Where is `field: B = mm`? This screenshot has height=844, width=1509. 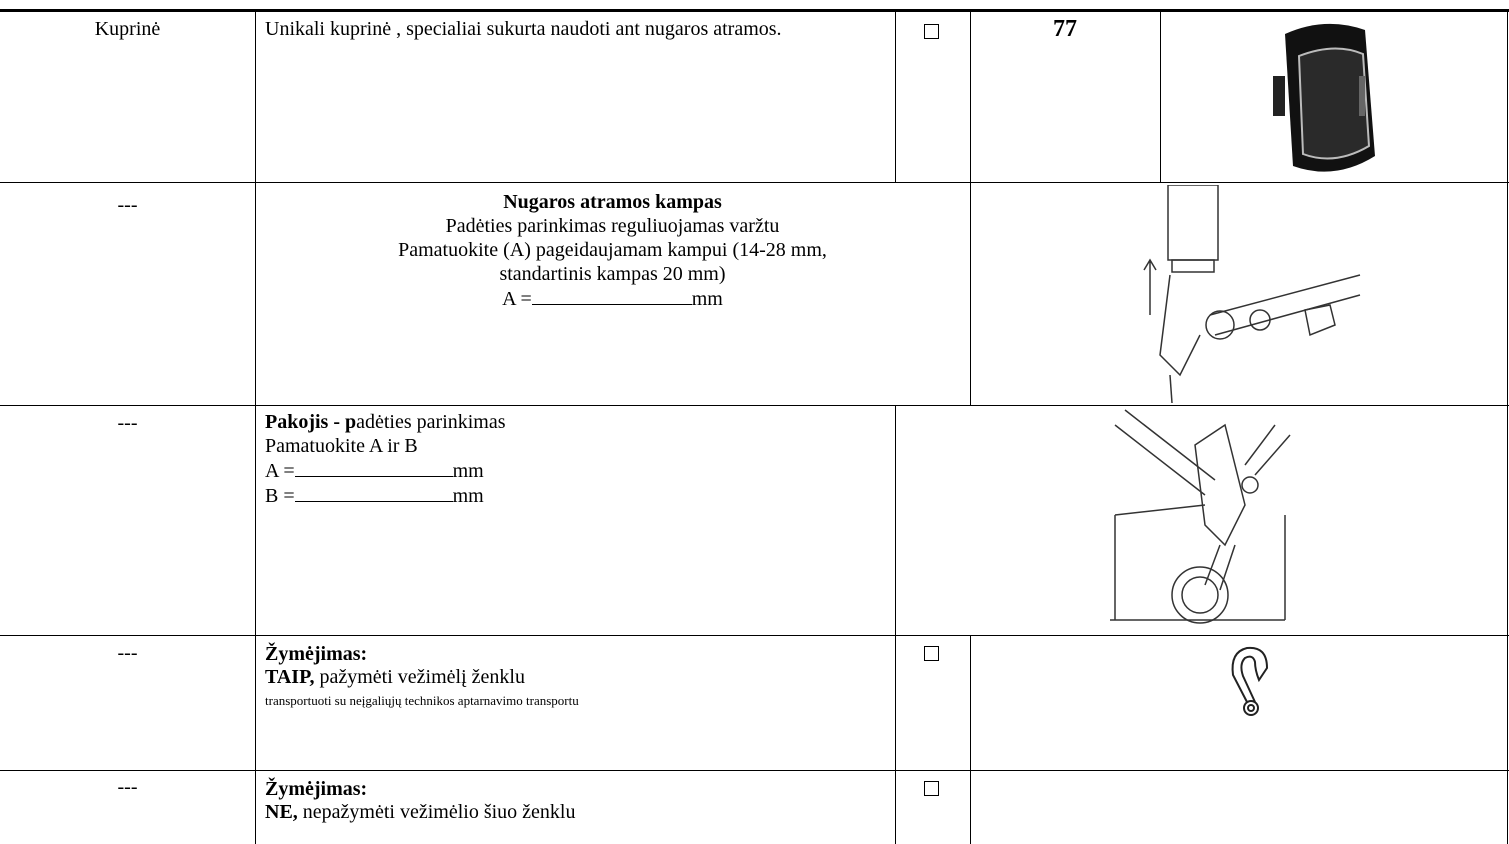 field: B = mm is located at coordinates (385, 495).